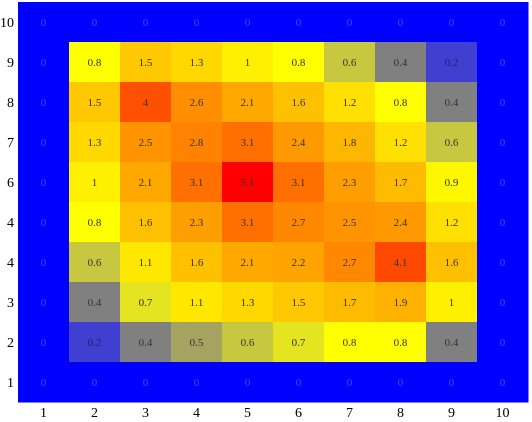 This screenshot has width=532, height=422. Describe the element at coordinates (196, 413) in the screenshot. I see `x-tick-label: 4` at that location.